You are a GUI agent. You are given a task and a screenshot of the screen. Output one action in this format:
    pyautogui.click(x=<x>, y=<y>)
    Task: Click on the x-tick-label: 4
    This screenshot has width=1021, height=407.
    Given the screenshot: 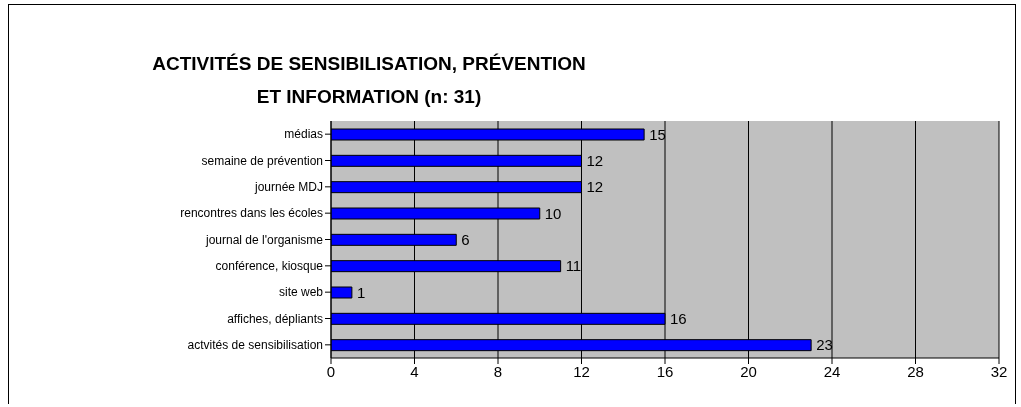 What is the action you would take?
    pyautogui.click(x=414, y=371)
    